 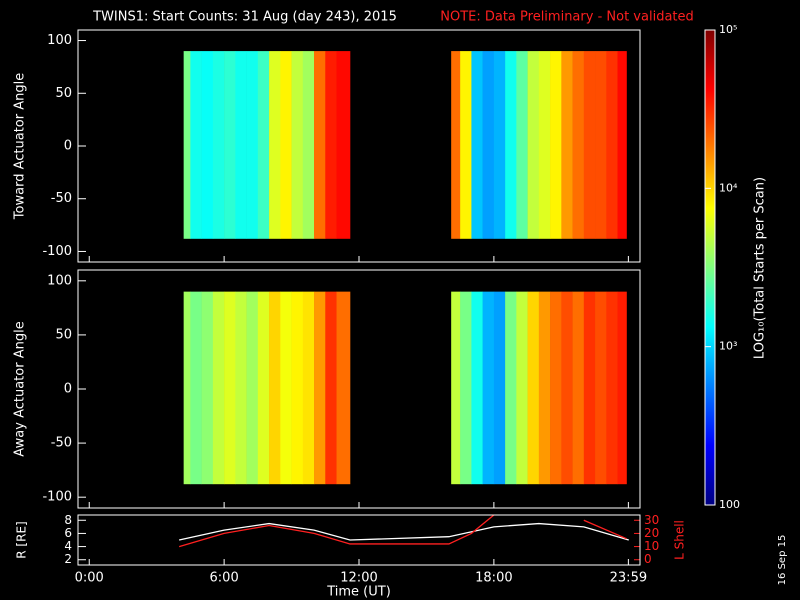 I want to click on y-tick-label: 8, so click(x=68, y=520).